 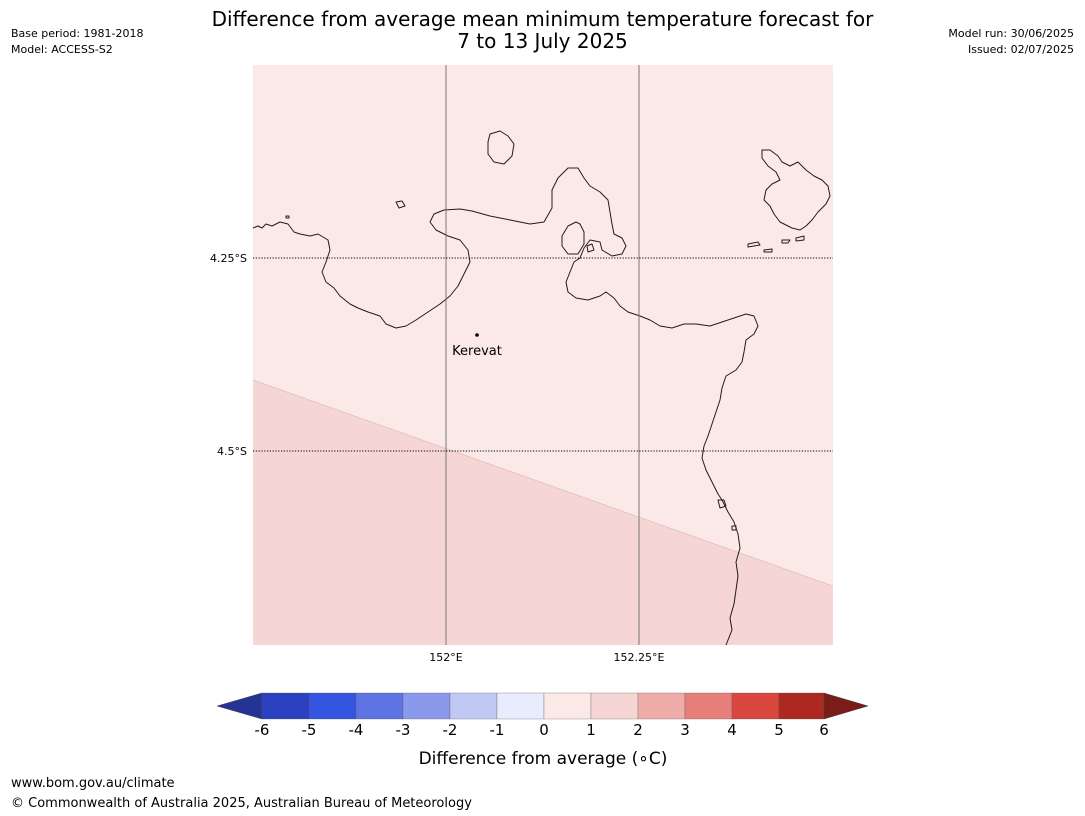 I want to click on lon-label-152e: 152°E, so click(x=445, y=657).